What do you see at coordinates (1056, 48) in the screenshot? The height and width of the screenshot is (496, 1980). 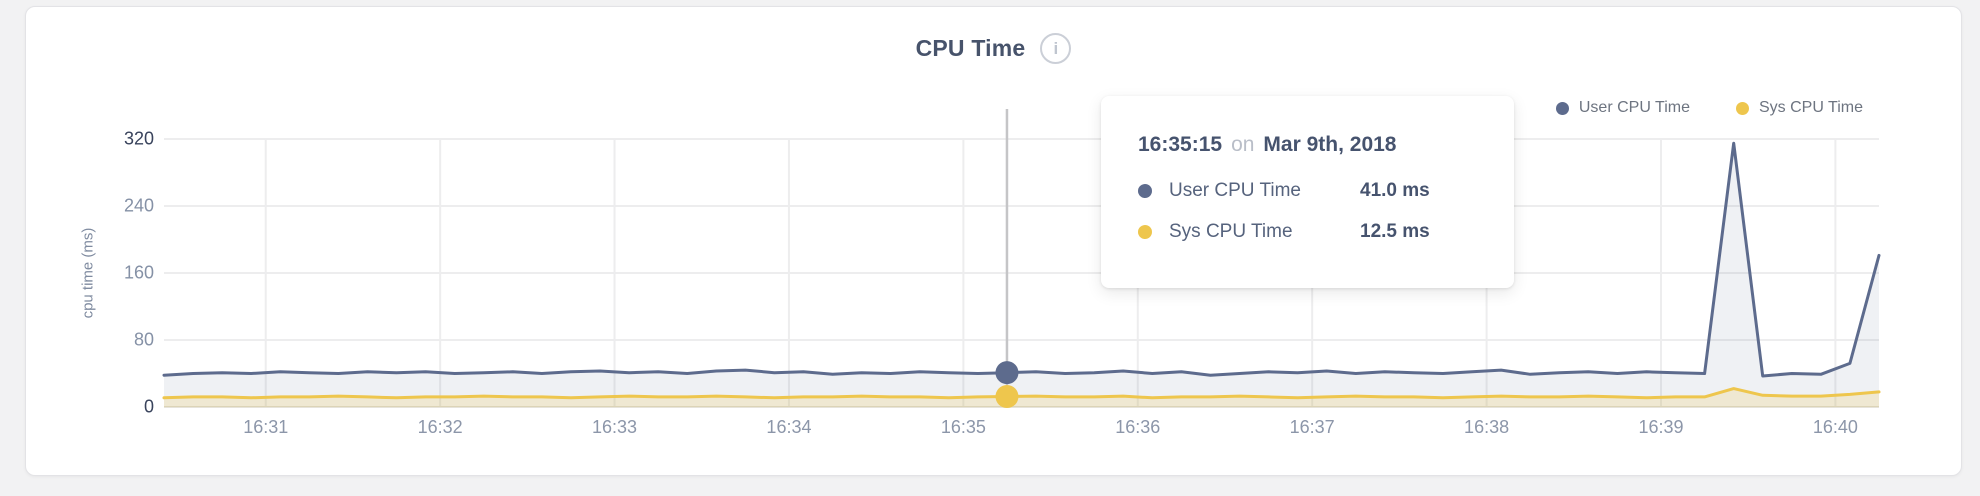 I see `info-icon: i` at bounding box center [1056, 48].